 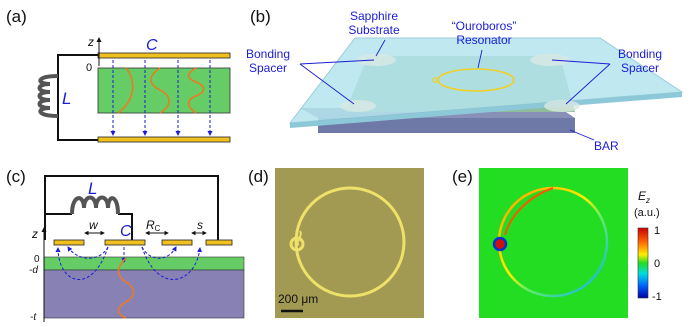 I want to click on bottom-plate, so click(x=164, y=139).